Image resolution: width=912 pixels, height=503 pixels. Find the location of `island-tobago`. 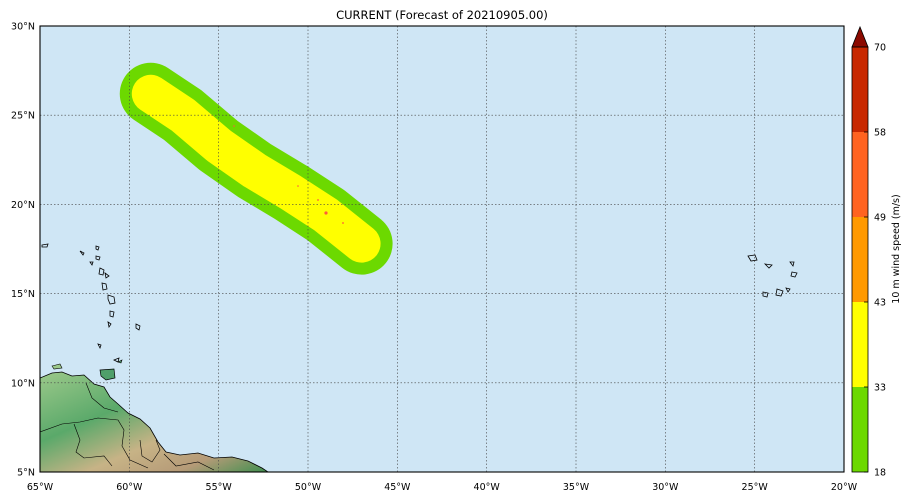

island-tobago is located at coordinates (120, 361).